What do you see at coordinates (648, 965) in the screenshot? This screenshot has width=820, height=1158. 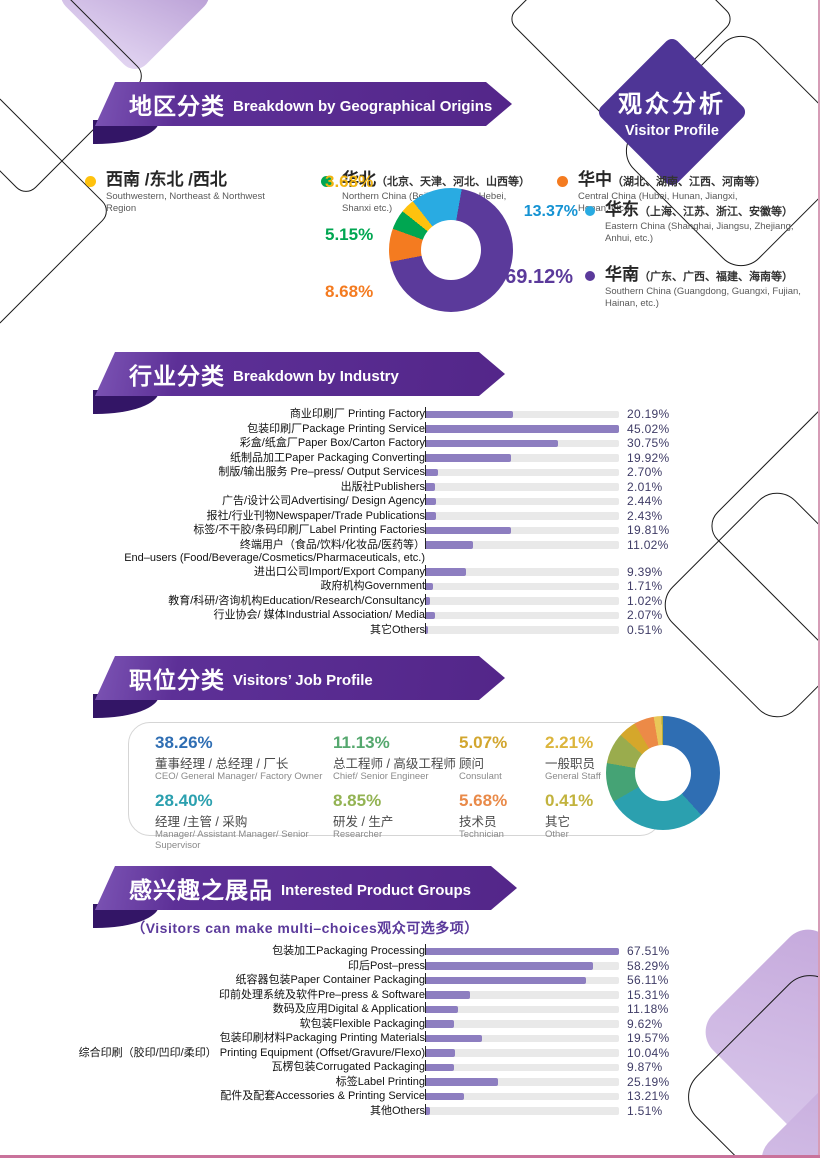 I see `bar-value: 58.29%` at bounding box center [648, 965].